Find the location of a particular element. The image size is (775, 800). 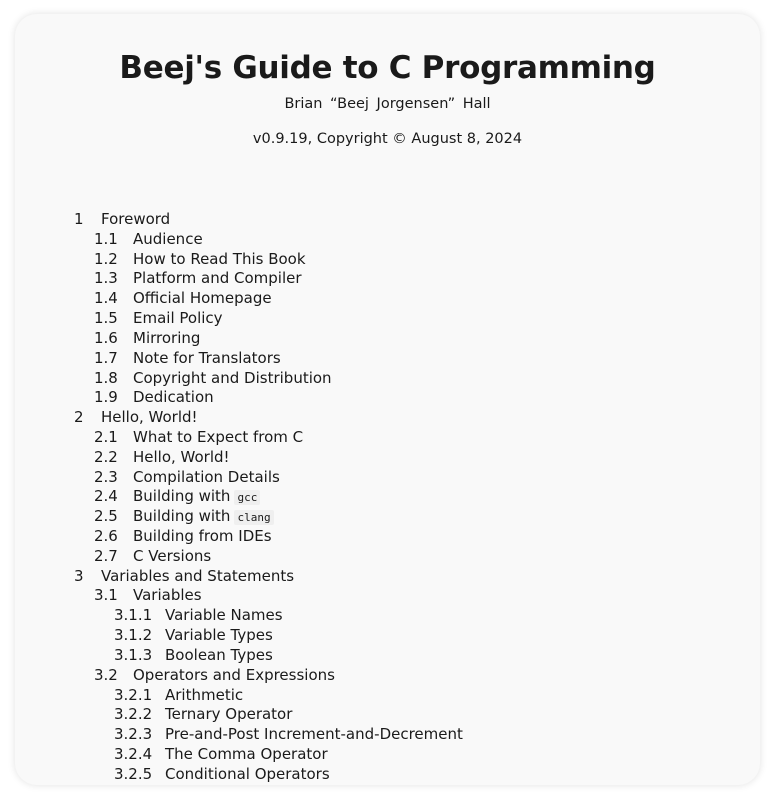

toc-entry-link: Ternary Operator is located at coordinates (228, 715).